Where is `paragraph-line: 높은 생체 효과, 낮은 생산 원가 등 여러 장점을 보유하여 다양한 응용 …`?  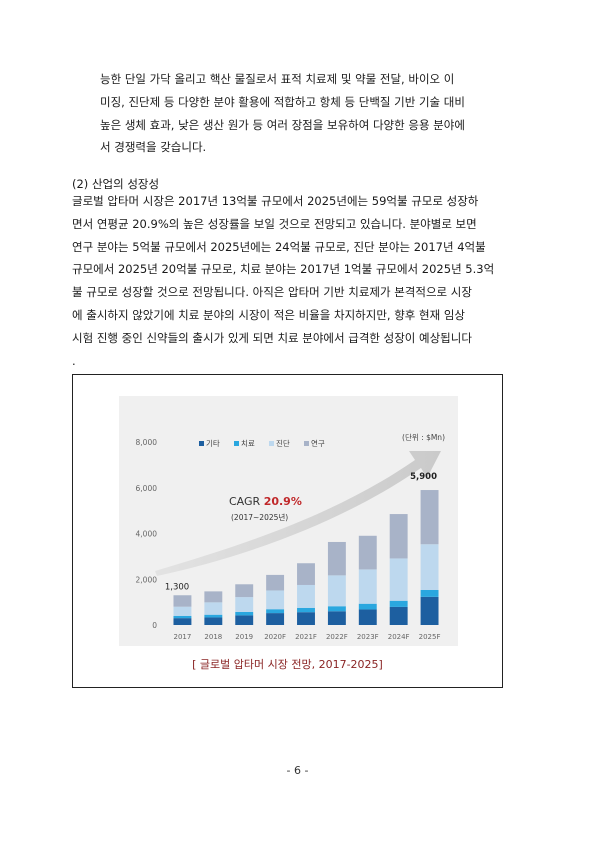
paragraph-line: 높은 생체 효과, 낮은 생산 원가 등 여러 장점을 보유하여 다양한 응용 … is located at coordinates (282, 124).